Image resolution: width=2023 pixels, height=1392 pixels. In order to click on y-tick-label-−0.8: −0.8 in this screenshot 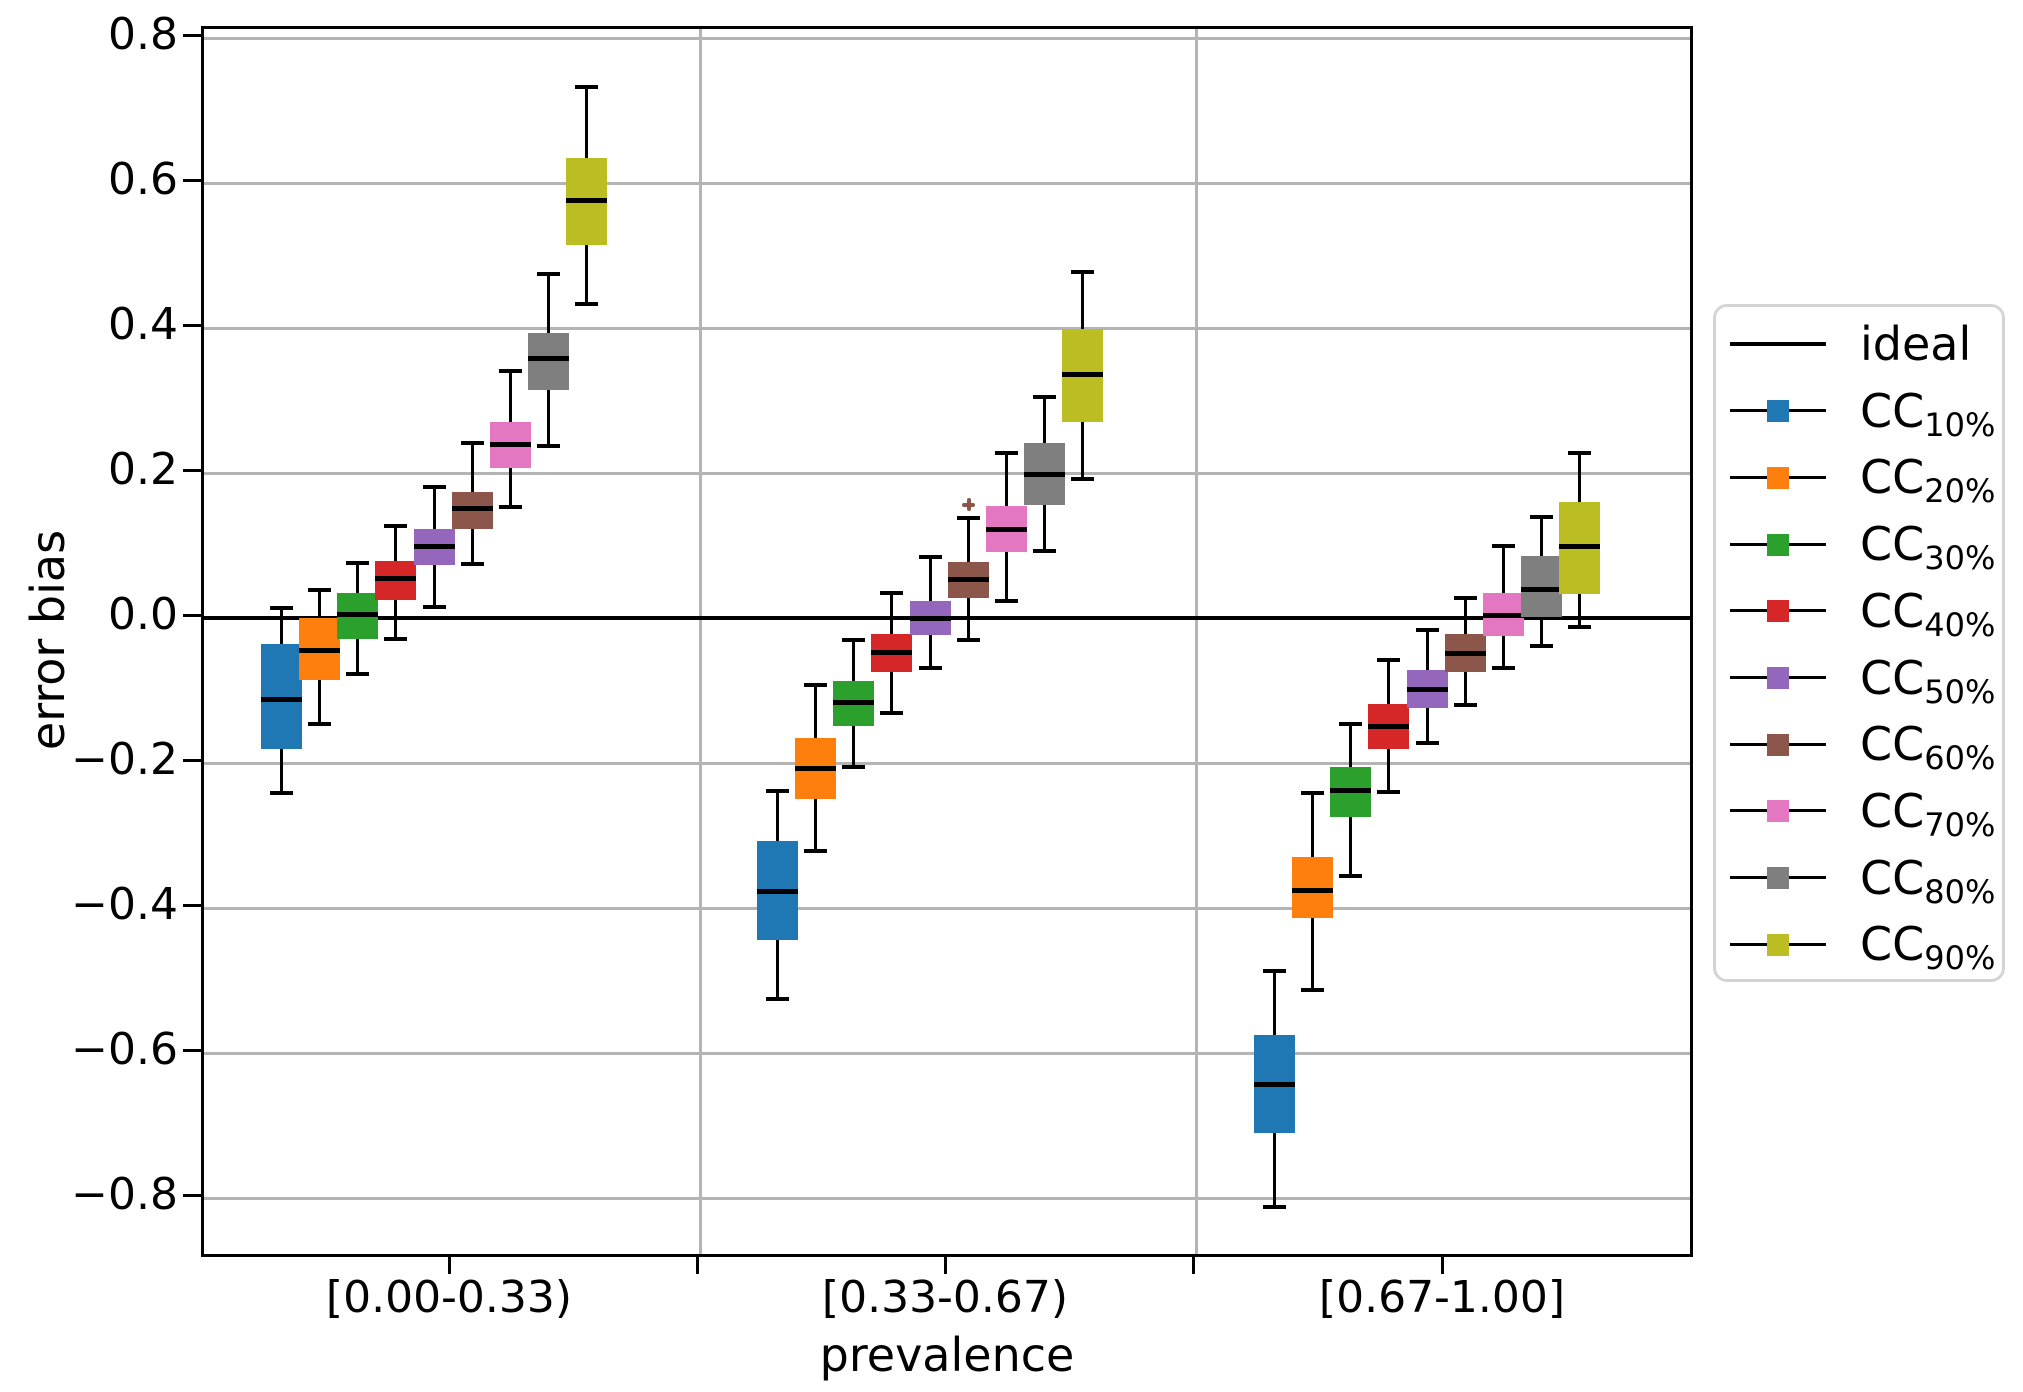, I will do `click(124, 1194)`.